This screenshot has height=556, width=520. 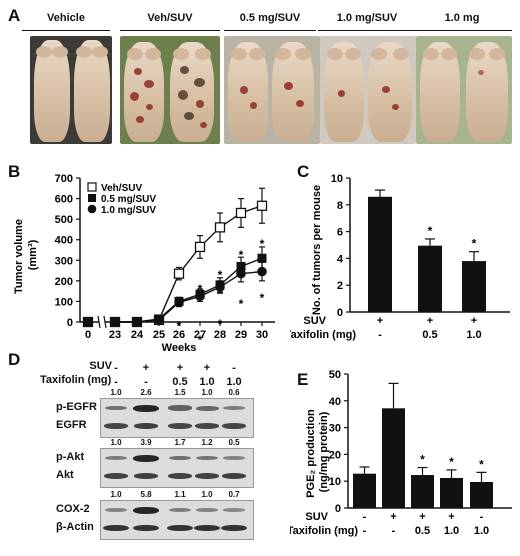 I want to click on chart-c-data: **, so click(x=427, y=250).